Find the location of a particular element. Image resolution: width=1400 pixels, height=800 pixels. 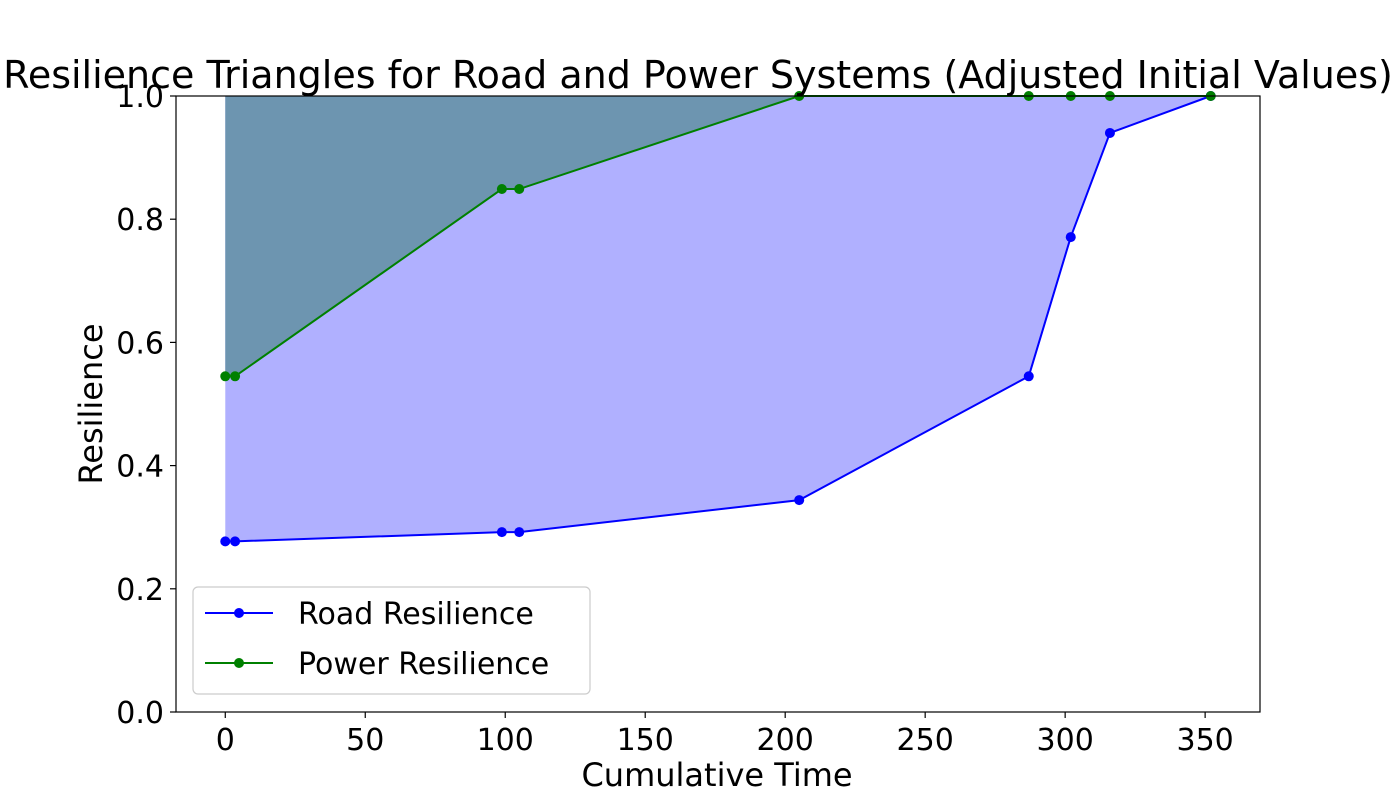

x-tick-label: 0 is located at coordinates (225, 740).